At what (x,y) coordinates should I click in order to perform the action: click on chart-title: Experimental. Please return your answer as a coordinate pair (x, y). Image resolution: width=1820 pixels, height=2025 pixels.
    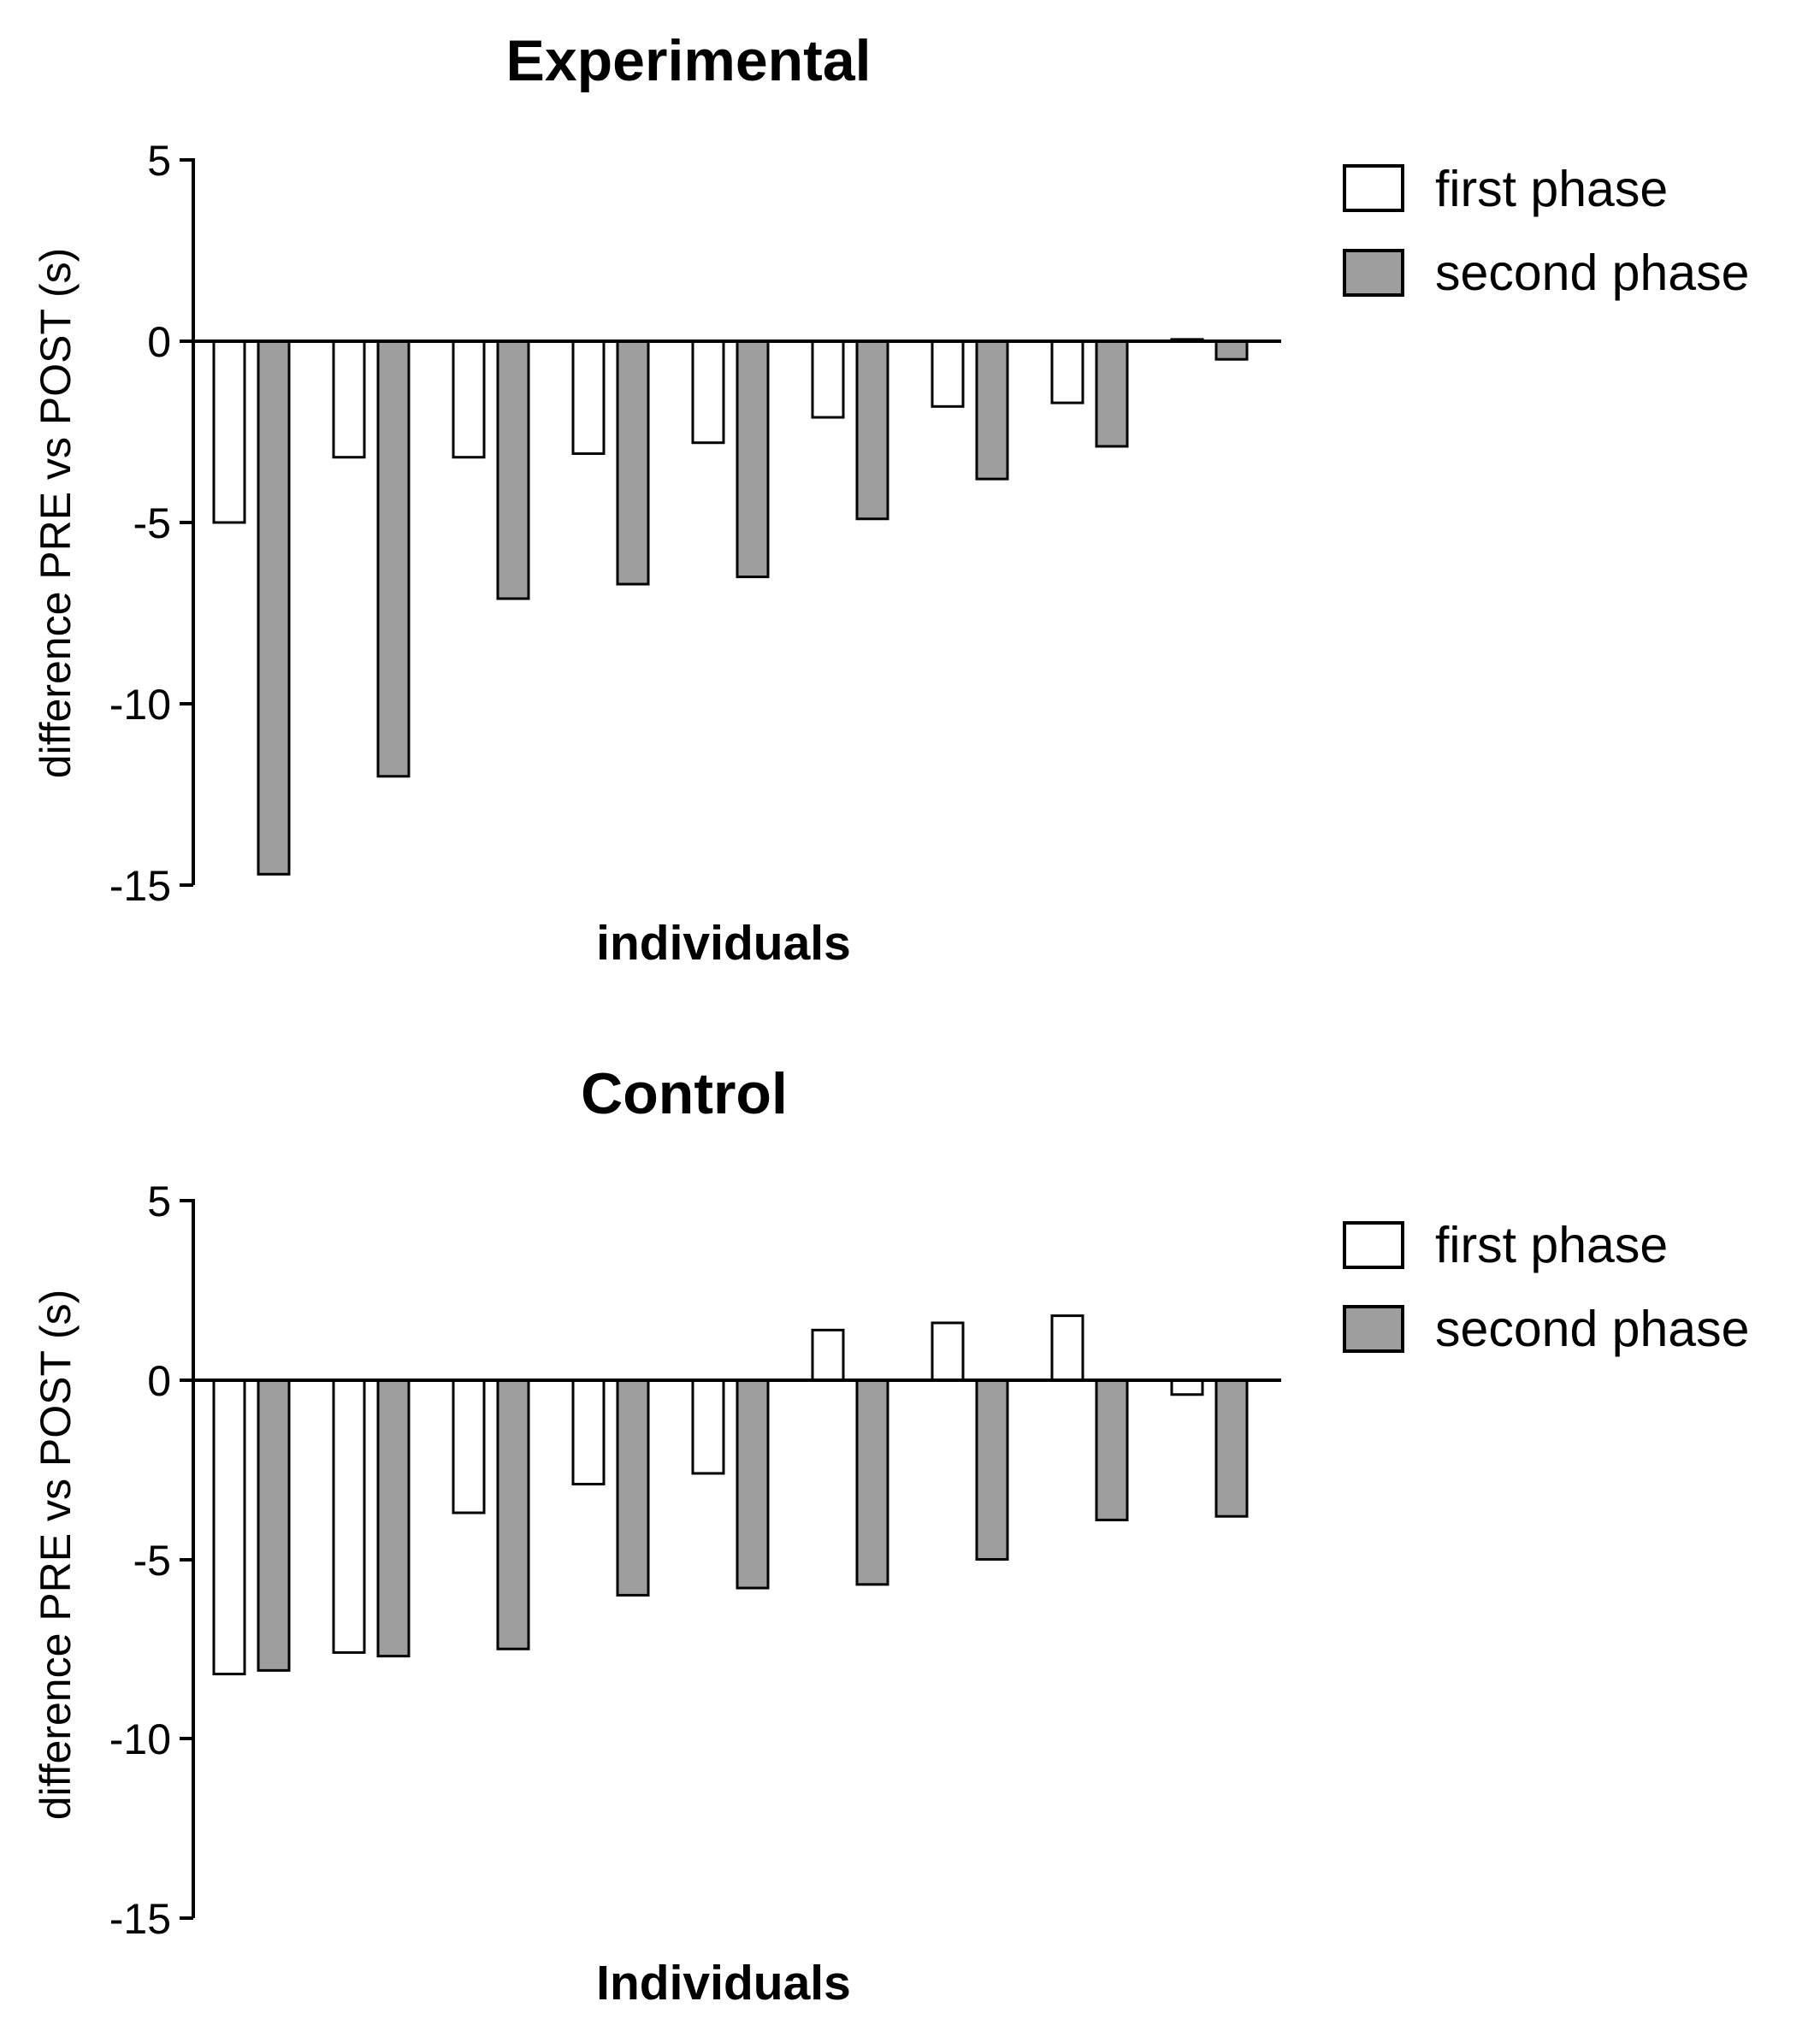
    Looking at the image, I should click on (688, 61).